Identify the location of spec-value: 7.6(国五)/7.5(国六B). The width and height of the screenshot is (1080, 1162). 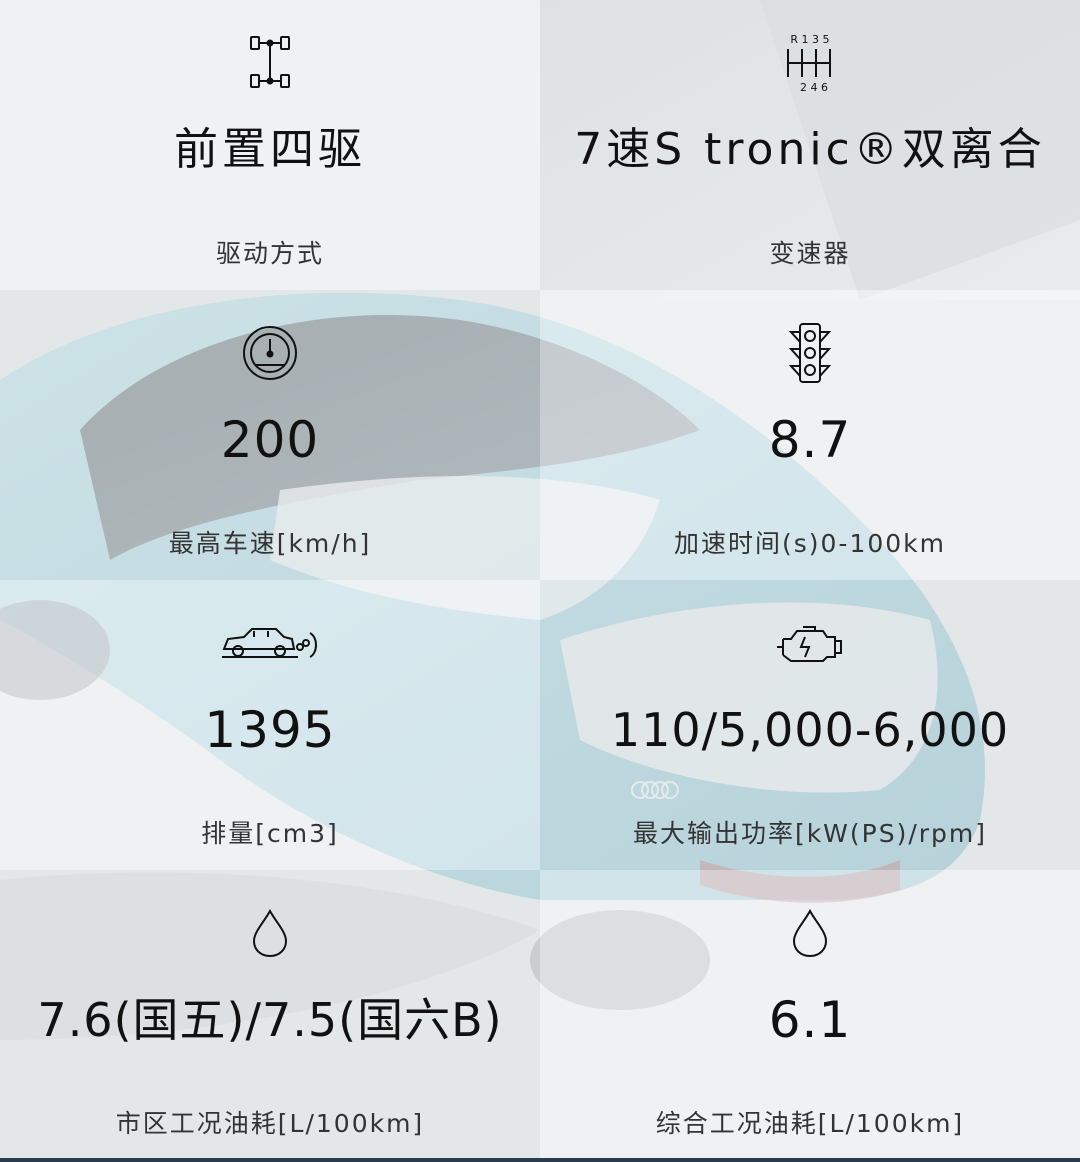
(270, 1020).